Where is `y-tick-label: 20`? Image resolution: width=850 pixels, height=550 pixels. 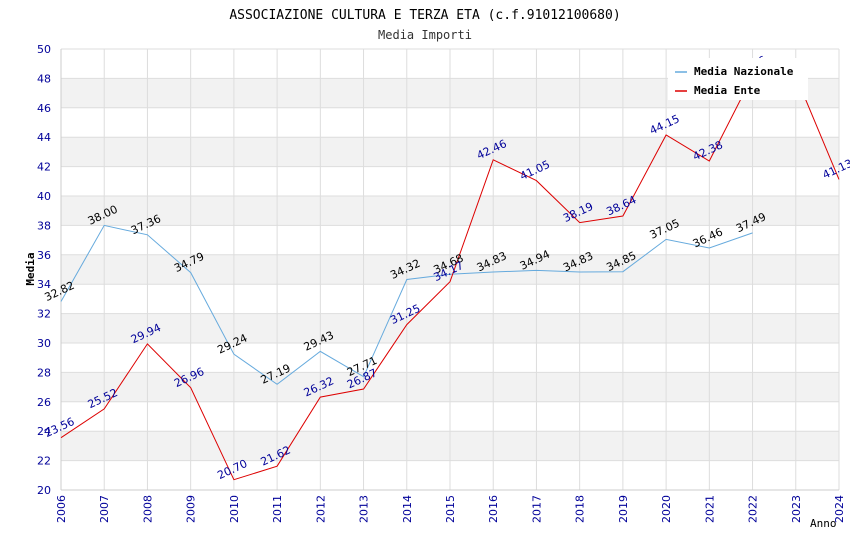
y-tick-label: 20 is located at coordinates (44, 490).